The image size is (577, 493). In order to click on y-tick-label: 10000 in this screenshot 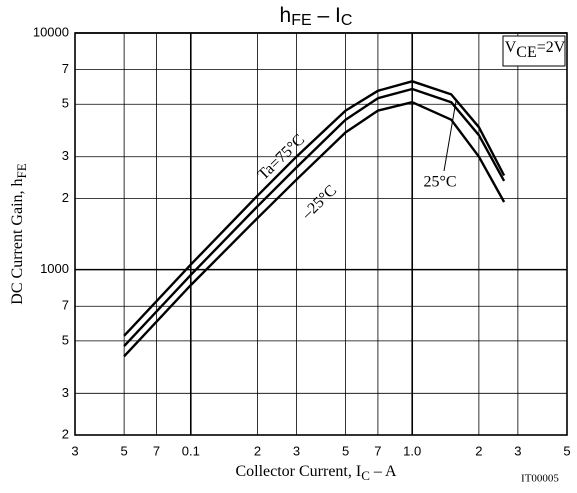, I will do `click(51, 31)`.